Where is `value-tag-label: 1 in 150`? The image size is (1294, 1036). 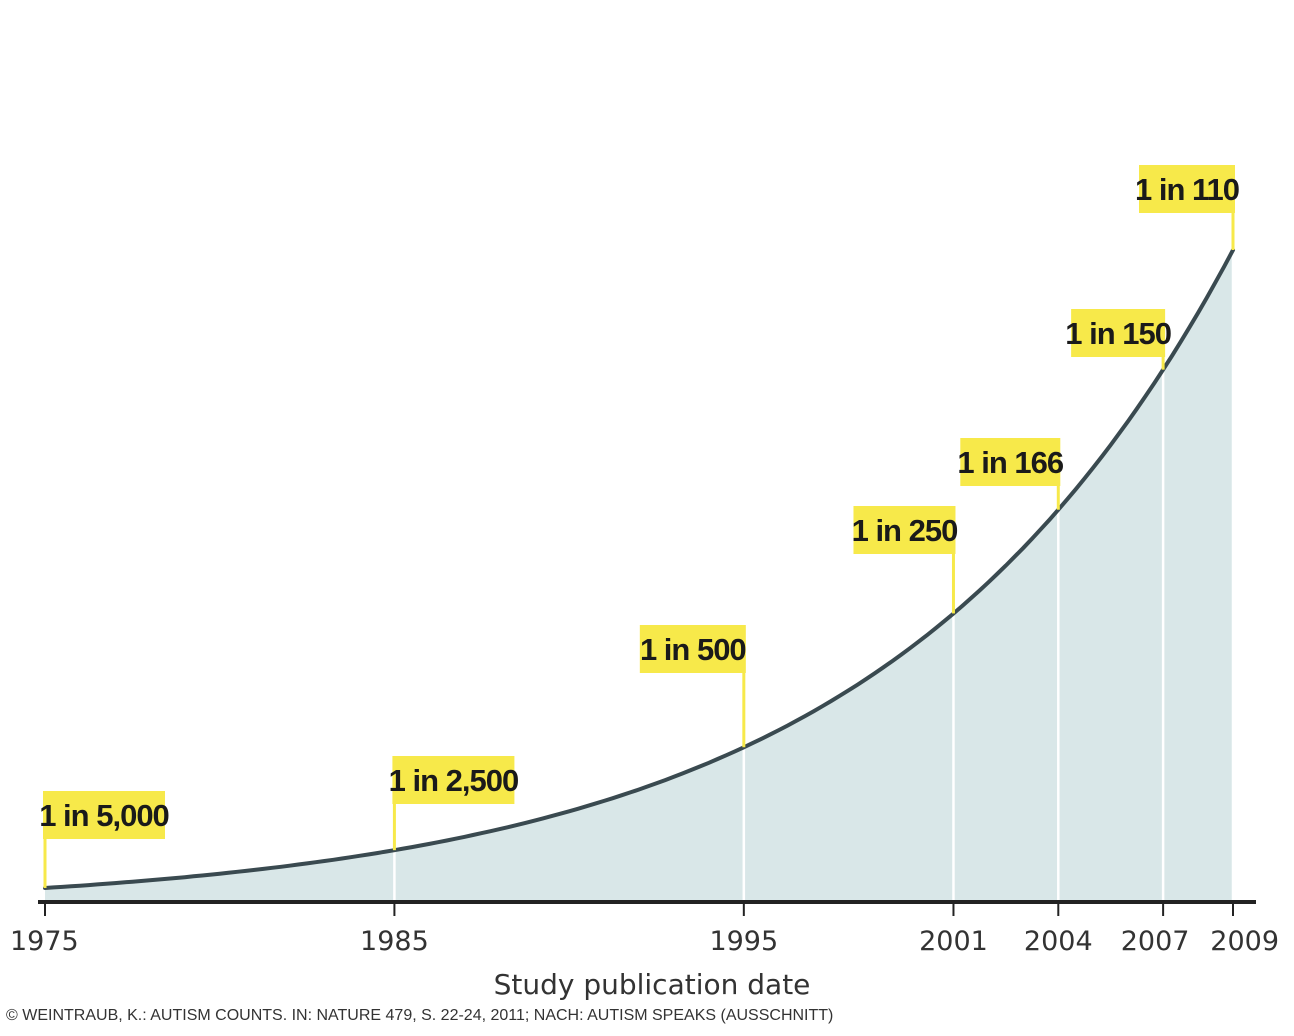
value-tag-label: 1 in 150 is located at coordinates (1118, 333).